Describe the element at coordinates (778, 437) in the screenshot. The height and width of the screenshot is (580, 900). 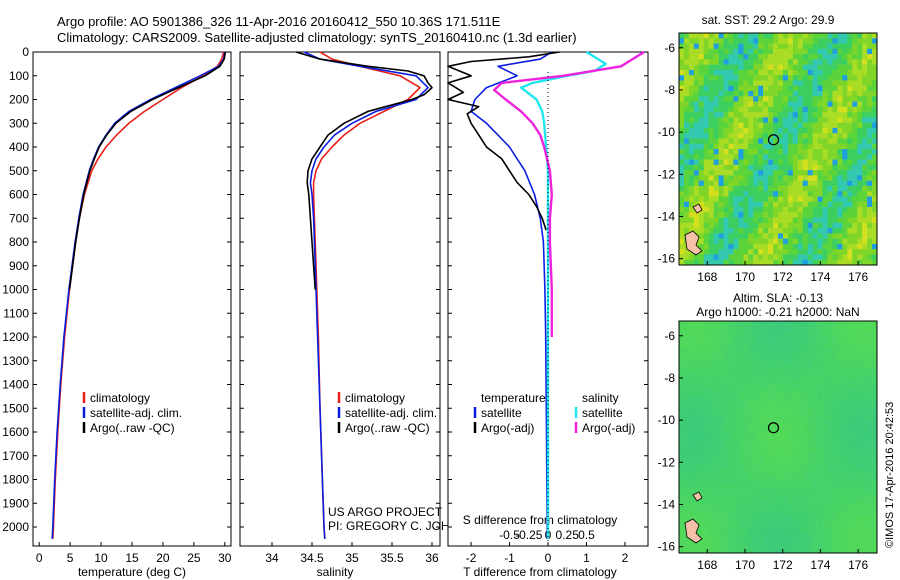
I see `sla-map-frame` at that location.